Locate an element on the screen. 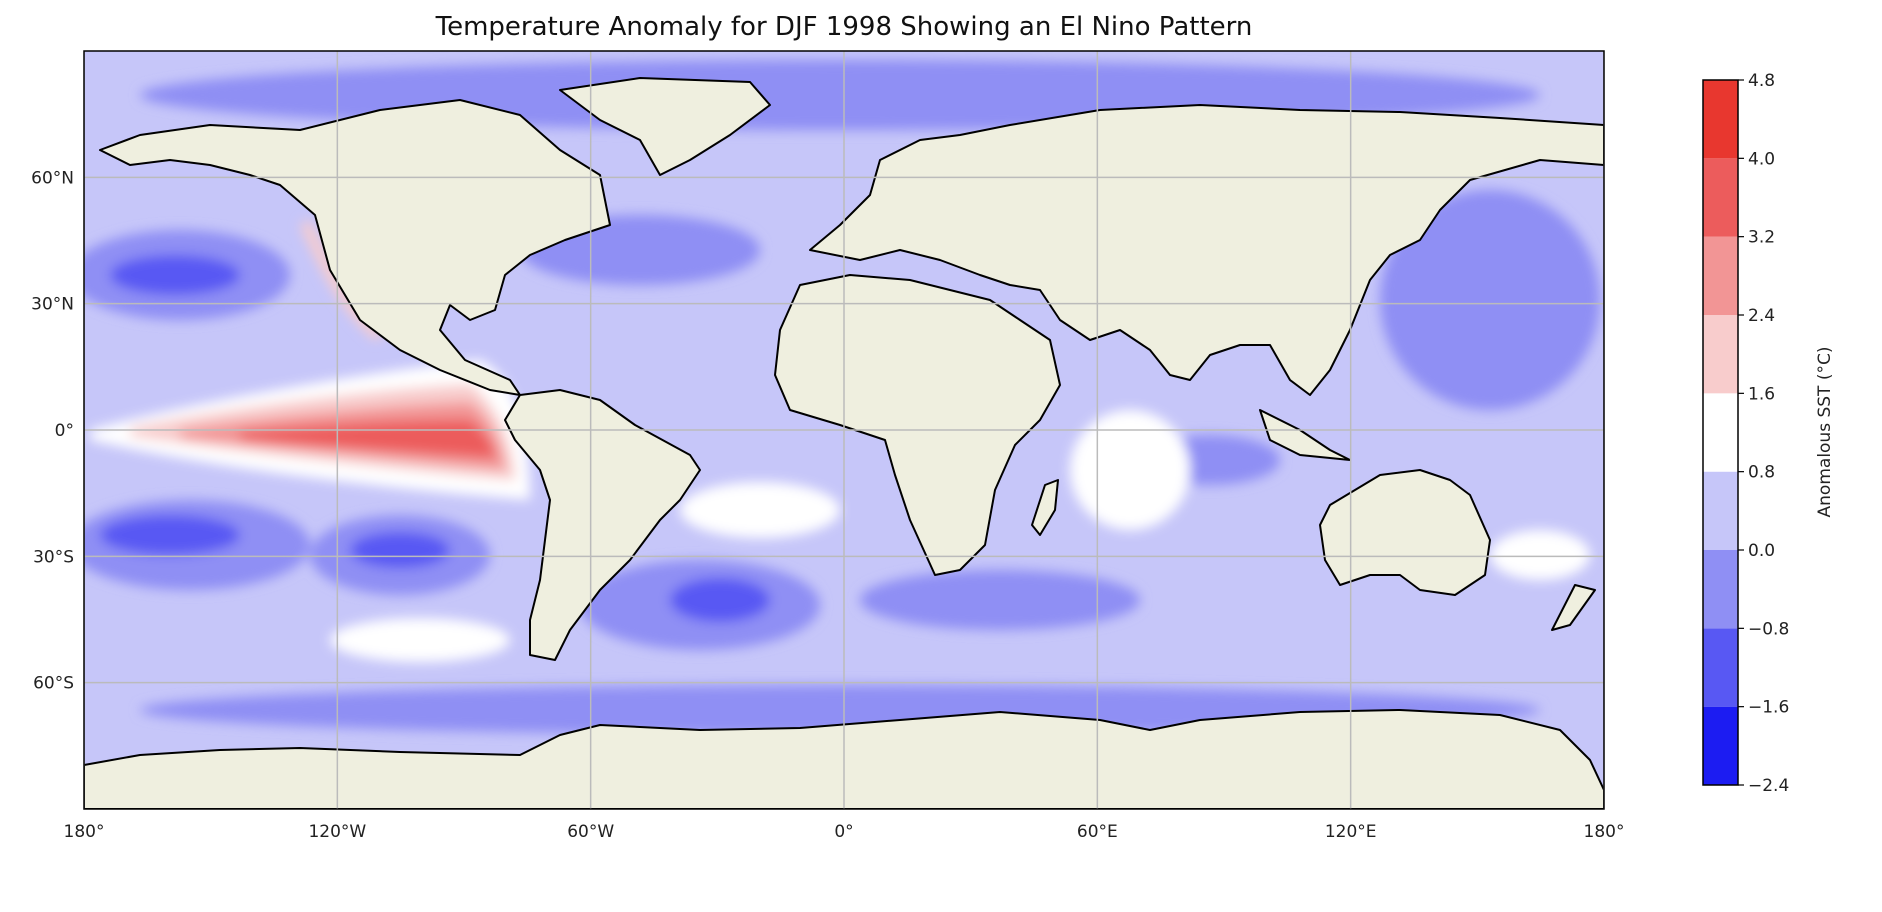 This screenshot has height=912, width=1882. strong-cold-anomaly-south-pacific-west is located at coordinates (170, 535).